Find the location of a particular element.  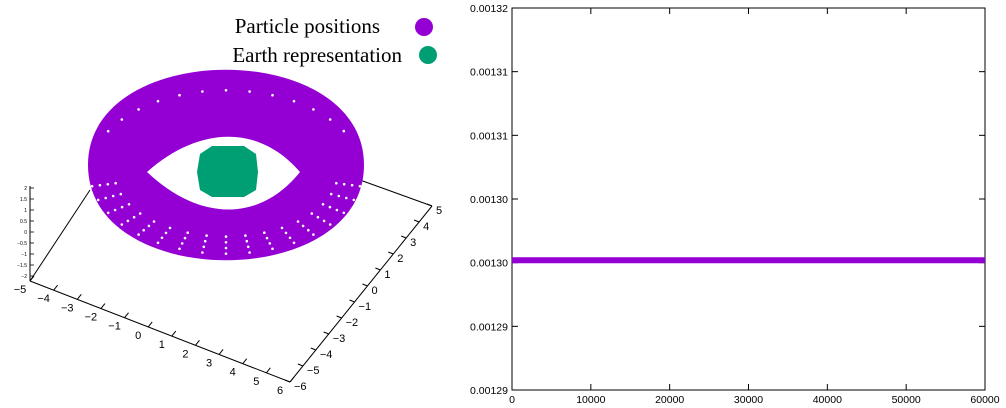

z-ticks: −2 −1.5 −1 −0.5 0 0.5 1 1.5 2 is located at coordinates (25, 233).